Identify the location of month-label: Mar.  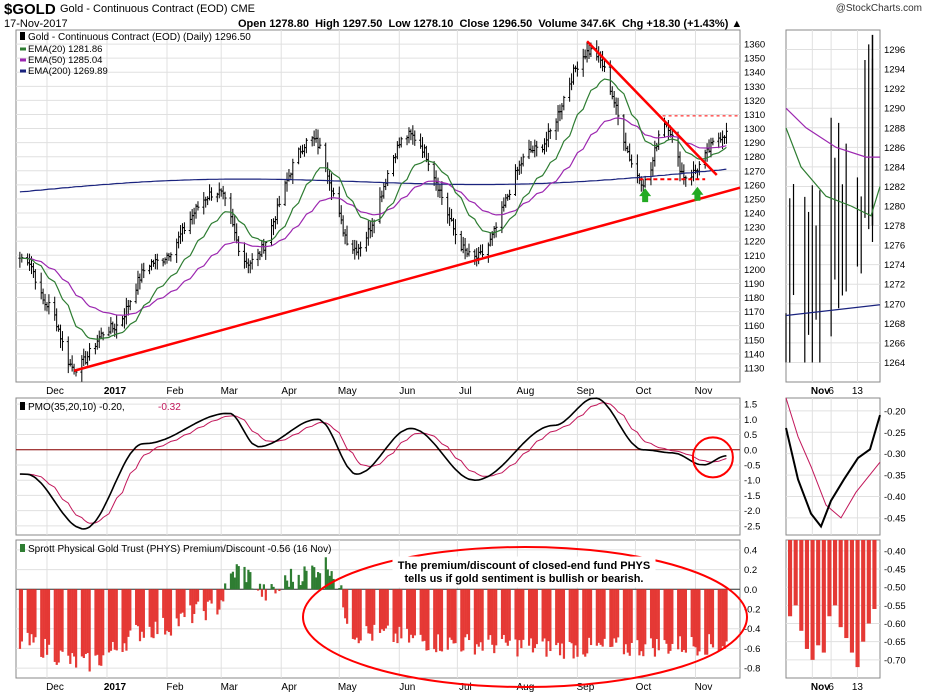
(230, 391).